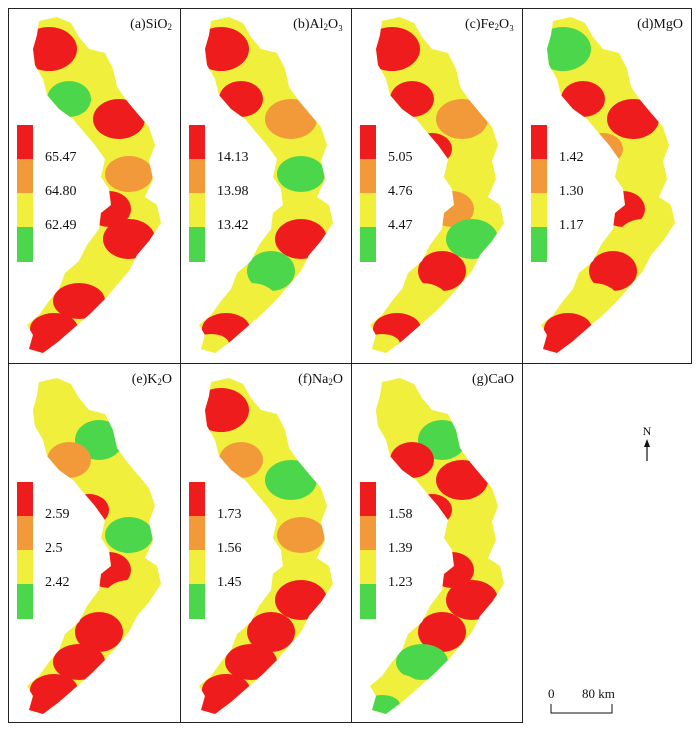 Image resolution: width=700 pixels, height=731 pixels. What do you see at coordinates (660, 24) in the screenshot?
I see `panel-title-d: (d)MgO` at bounding box center [660, 24].